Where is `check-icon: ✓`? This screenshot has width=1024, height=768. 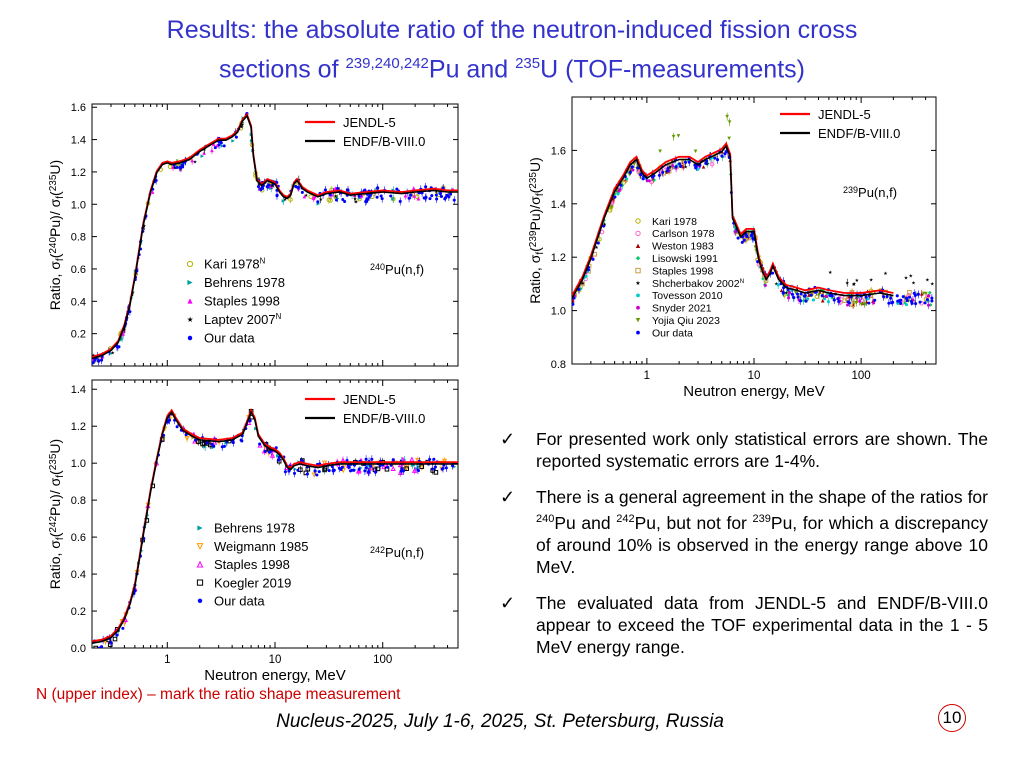 check-icon: ✓ is located at coordinates (508, 602).